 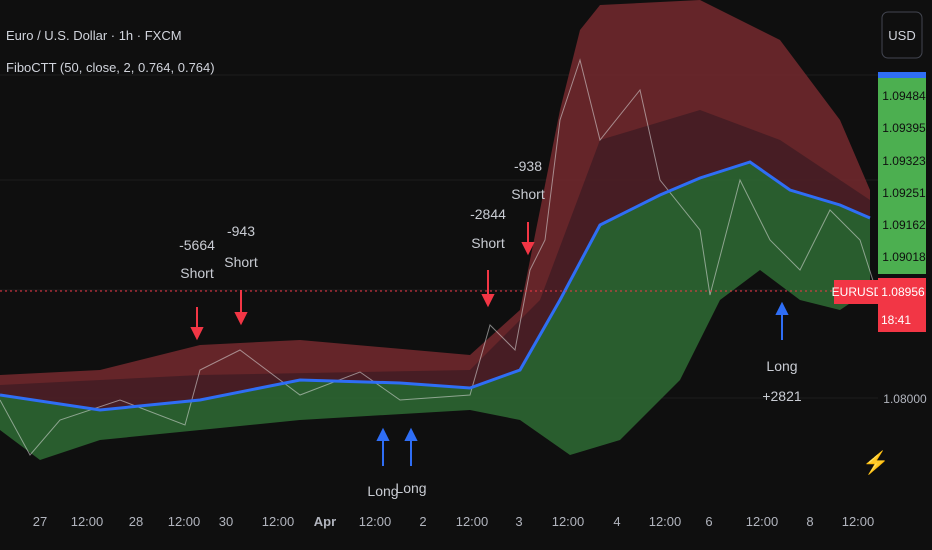 I want to click on signal-value: -938, so click(x=528, y=166).